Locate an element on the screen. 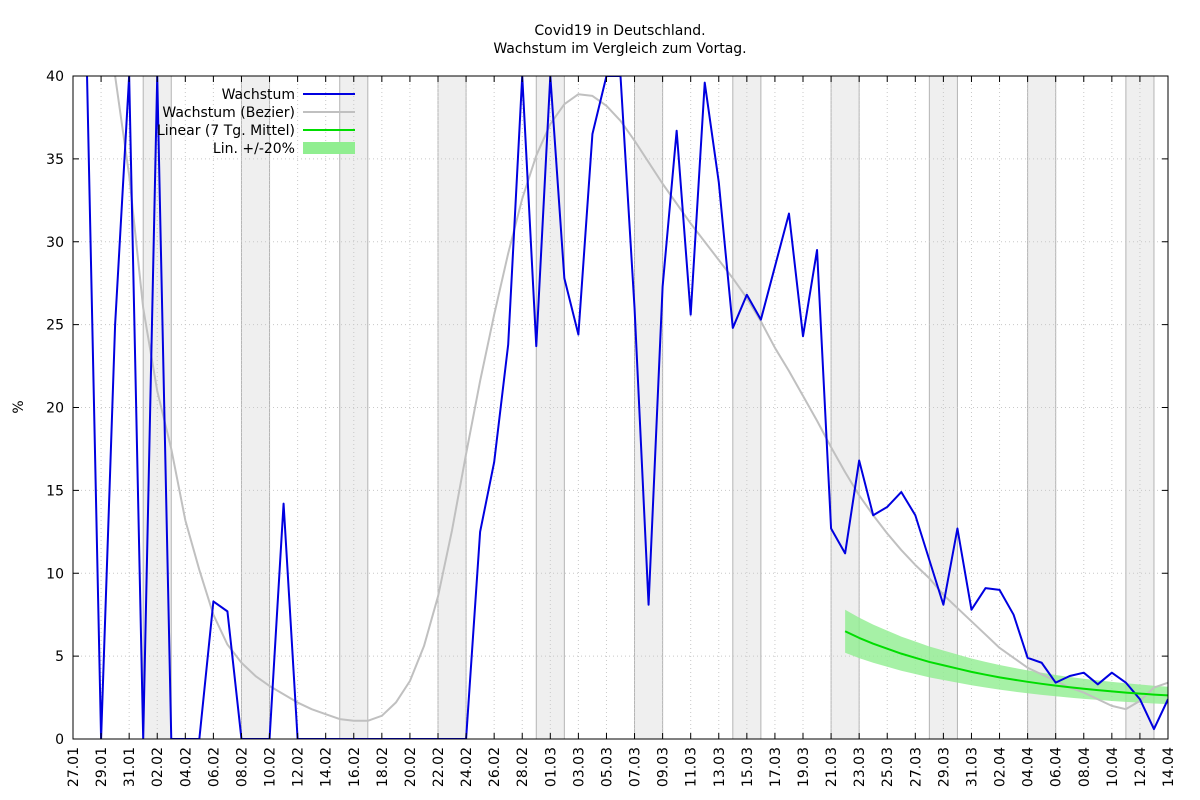 This screenshot has height=800, width=1200. x-tick-label: 29.03 is located at coordinates (944, 767).